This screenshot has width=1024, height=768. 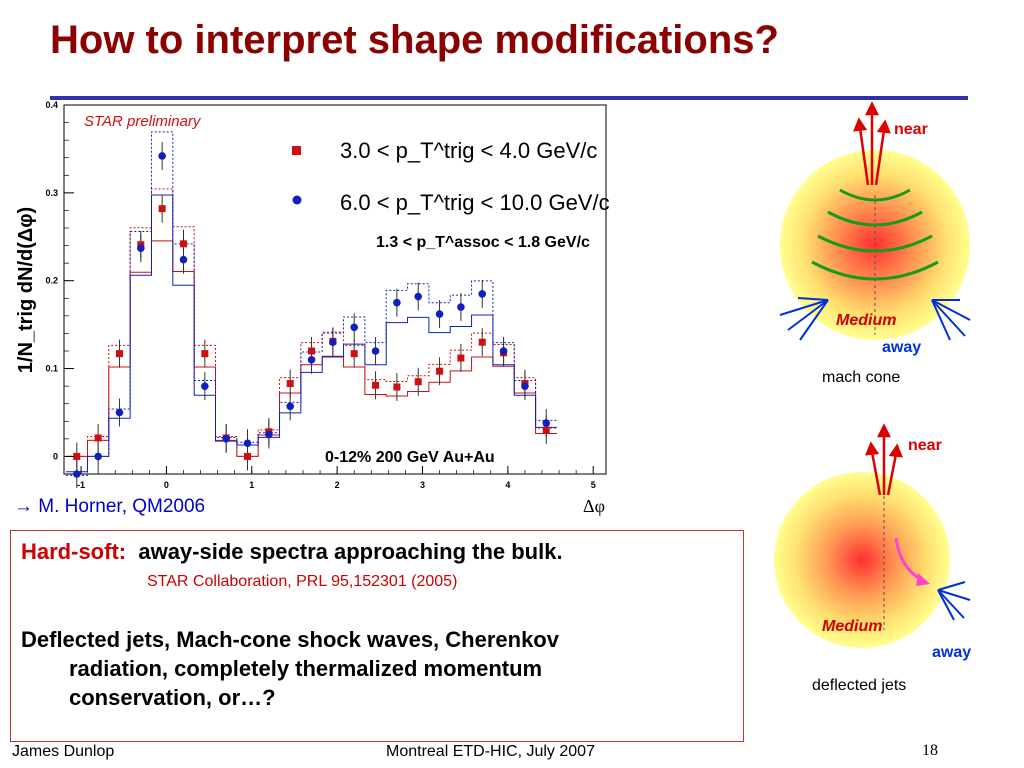 What do you see at coordinates (490, 751) in the screenshot?
I see `footer-event: Montreal ETD-HIC, July 2007` at bounding box center [490, 751].